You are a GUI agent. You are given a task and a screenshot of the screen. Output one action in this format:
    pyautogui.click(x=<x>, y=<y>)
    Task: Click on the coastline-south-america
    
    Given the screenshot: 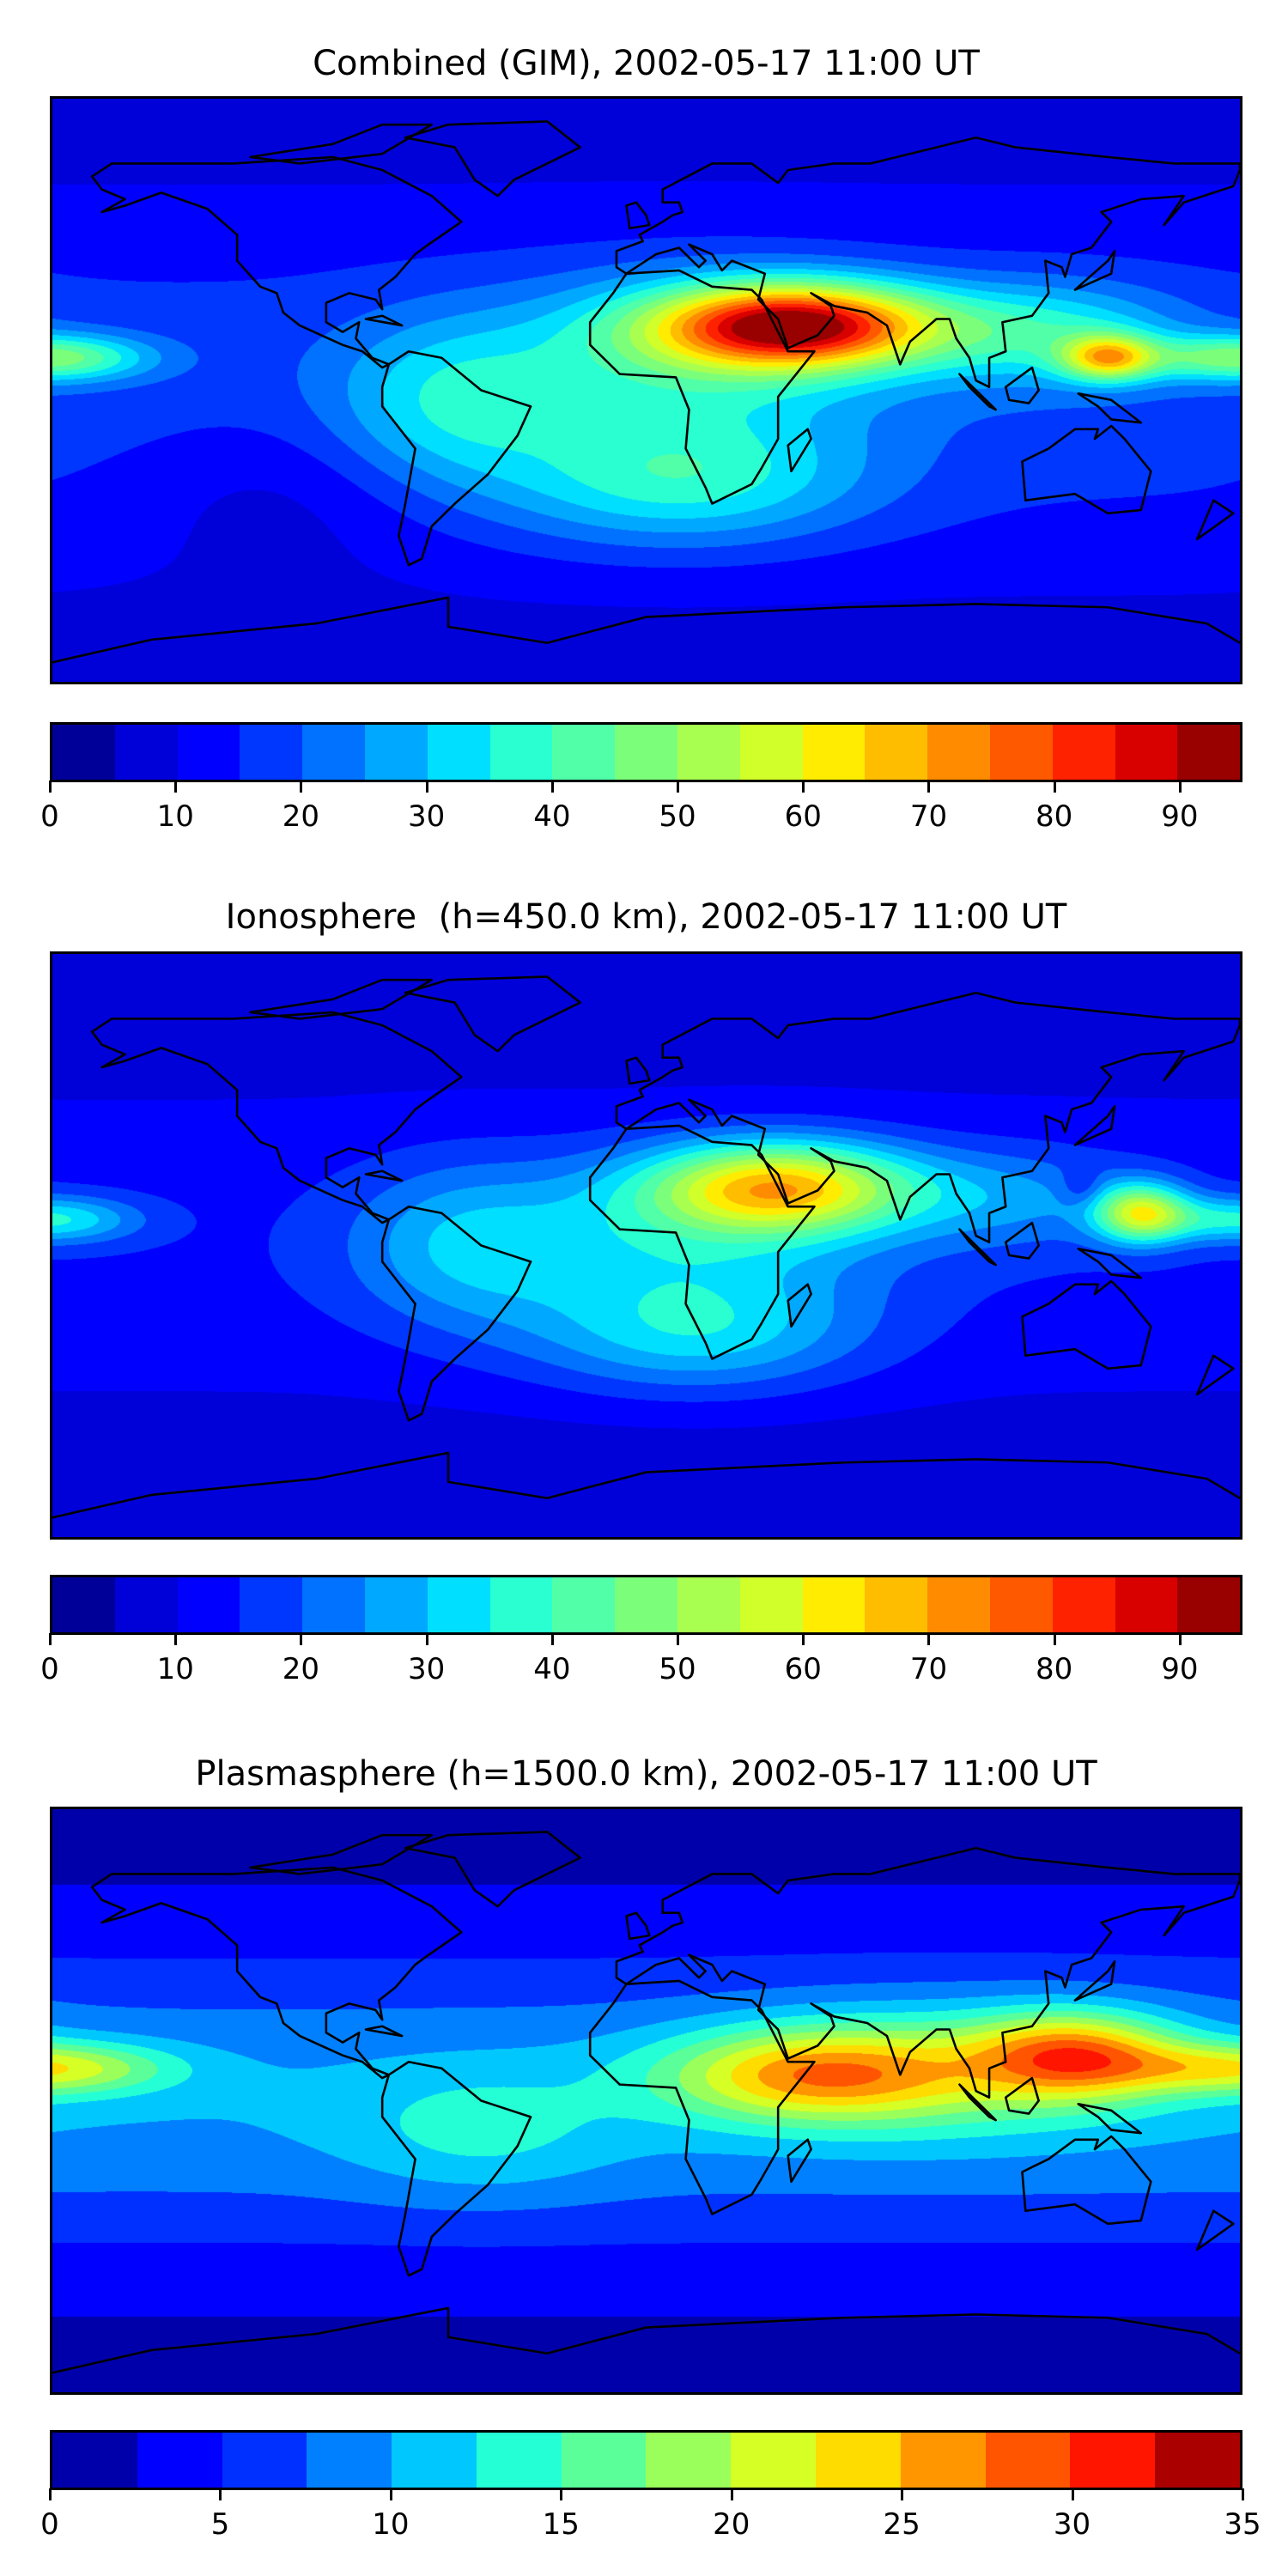 What is the action you would take?
    pyautogui.click(x=457, y=2168)
    